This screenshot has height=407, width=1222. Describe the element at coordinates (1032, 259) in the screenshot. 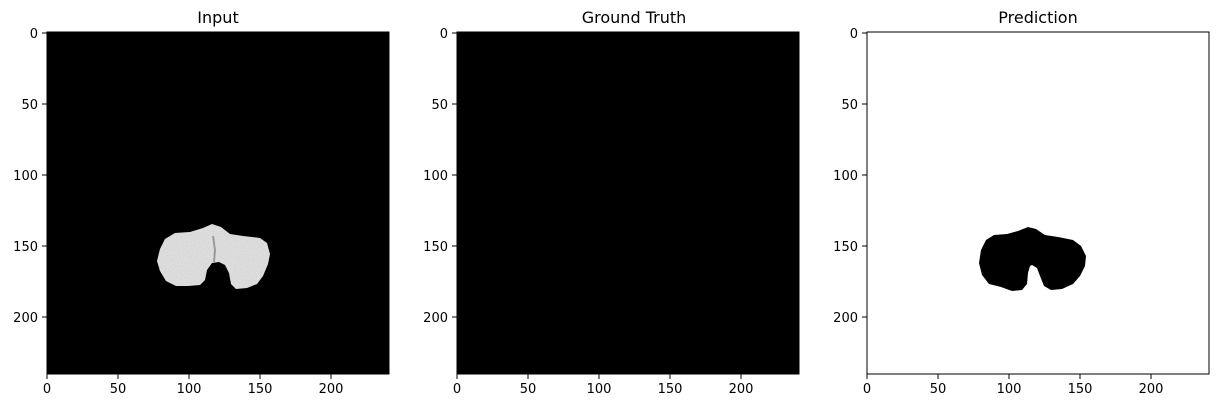

I see `mask-blob-prediction` at that location.